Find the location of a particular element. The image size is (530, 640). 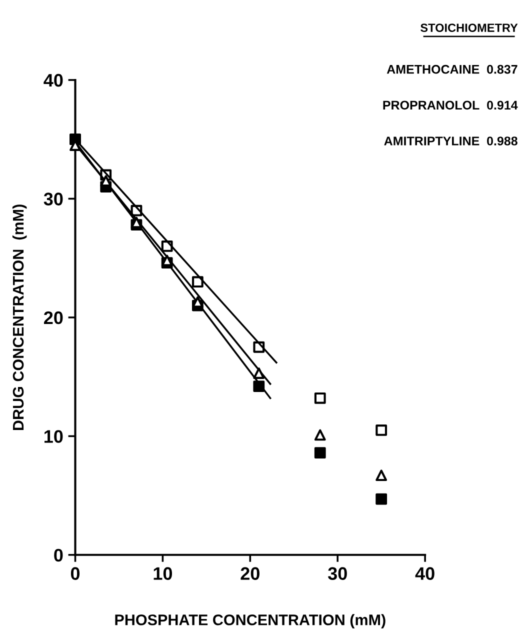

text: STOICHIOMETRY is located at coordinates (469, 28).